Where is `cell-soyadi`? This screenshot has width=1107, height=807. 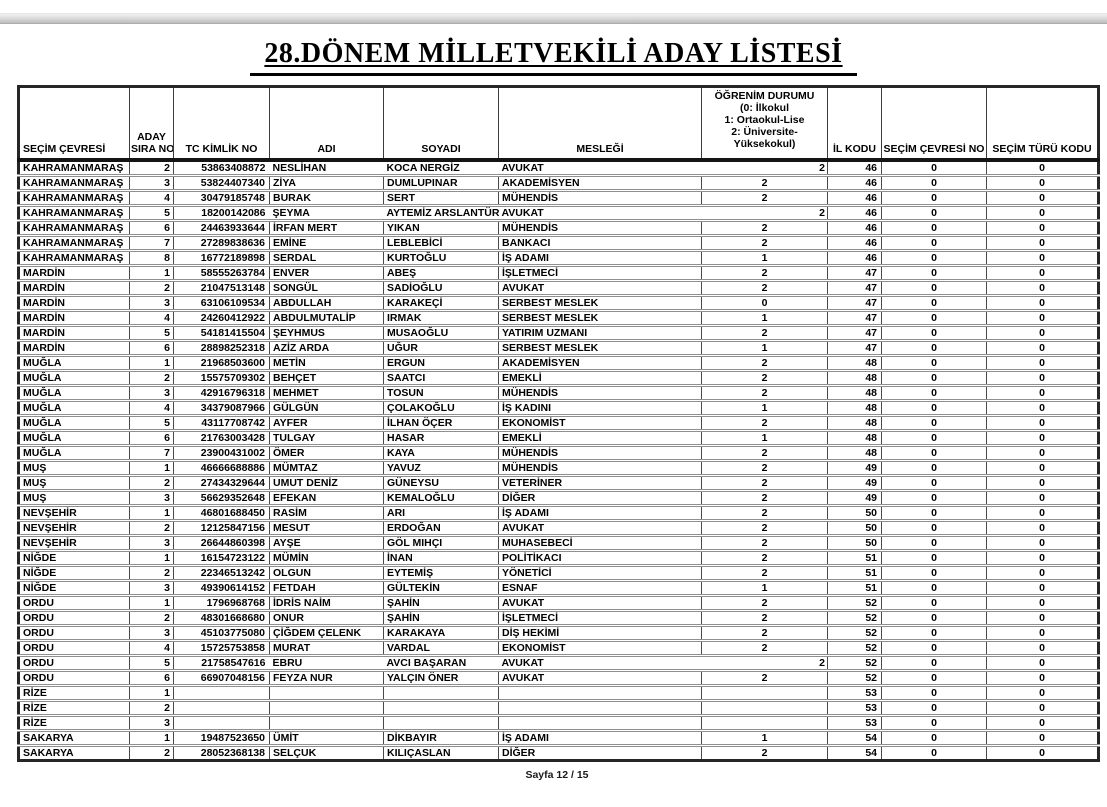 cell-soyadi is located at coordinates (441, 691).